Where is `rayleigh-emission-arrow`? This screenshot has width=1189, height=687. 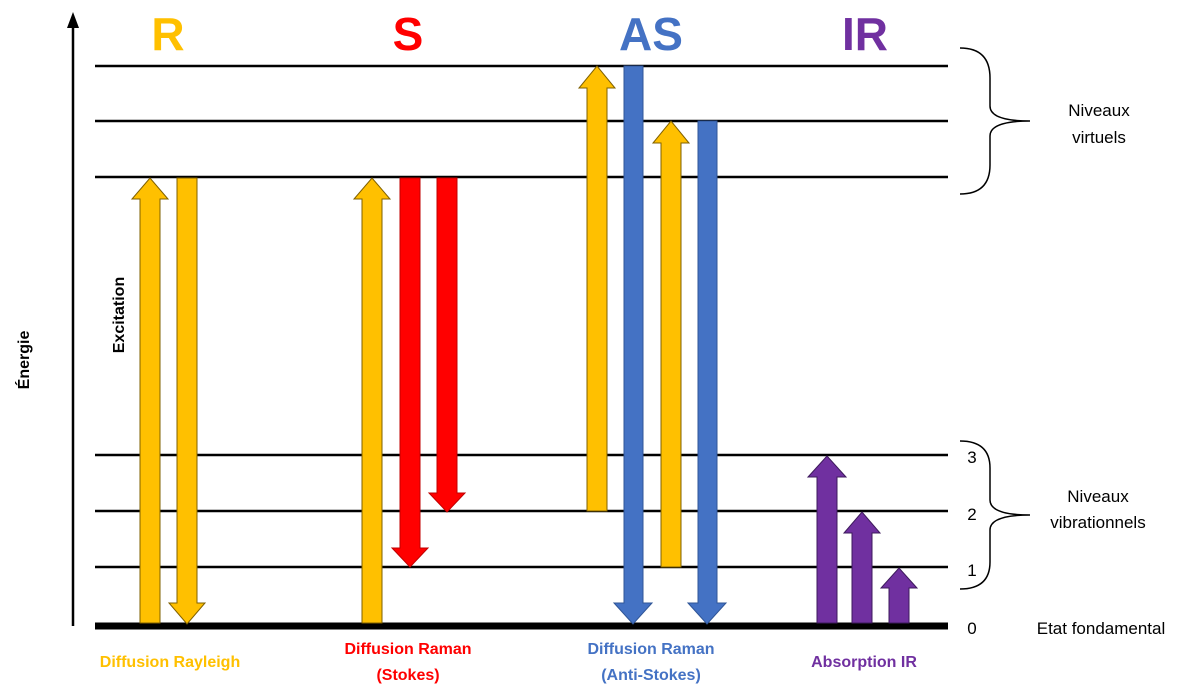 rayleigh-emission-arrow is located at coordinates (187, 401).